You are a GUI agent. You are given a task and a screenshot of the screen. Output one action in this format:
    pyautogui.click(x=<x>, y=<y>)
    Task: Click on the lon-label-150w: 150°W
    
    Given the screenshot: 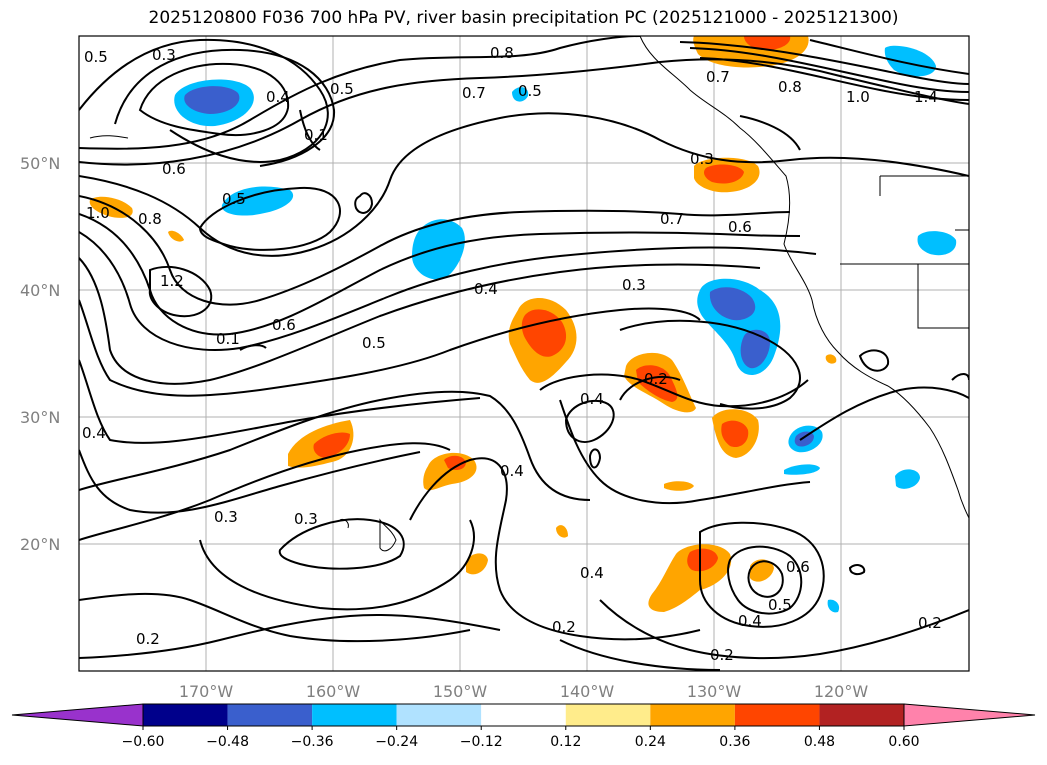 What is the action you would take?
    pyautogui.click(x=460, y=691)
    